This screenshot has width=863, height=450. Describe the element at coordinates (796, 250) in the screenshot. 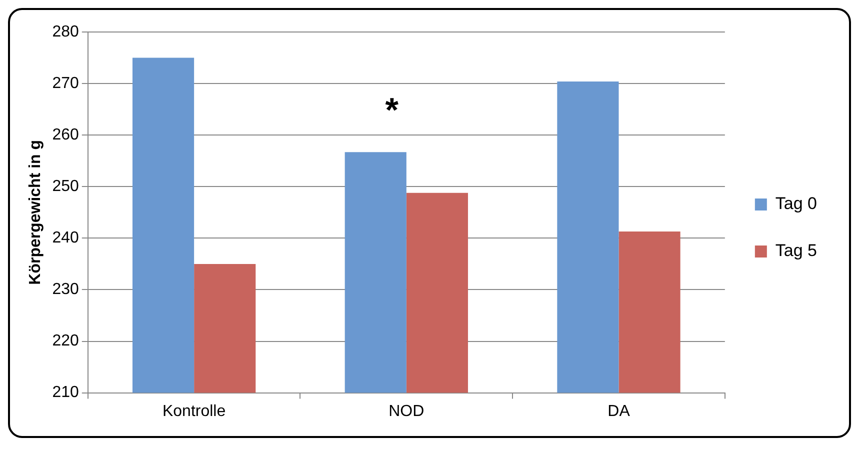

I see `legend-label: Tag 5` at that location.